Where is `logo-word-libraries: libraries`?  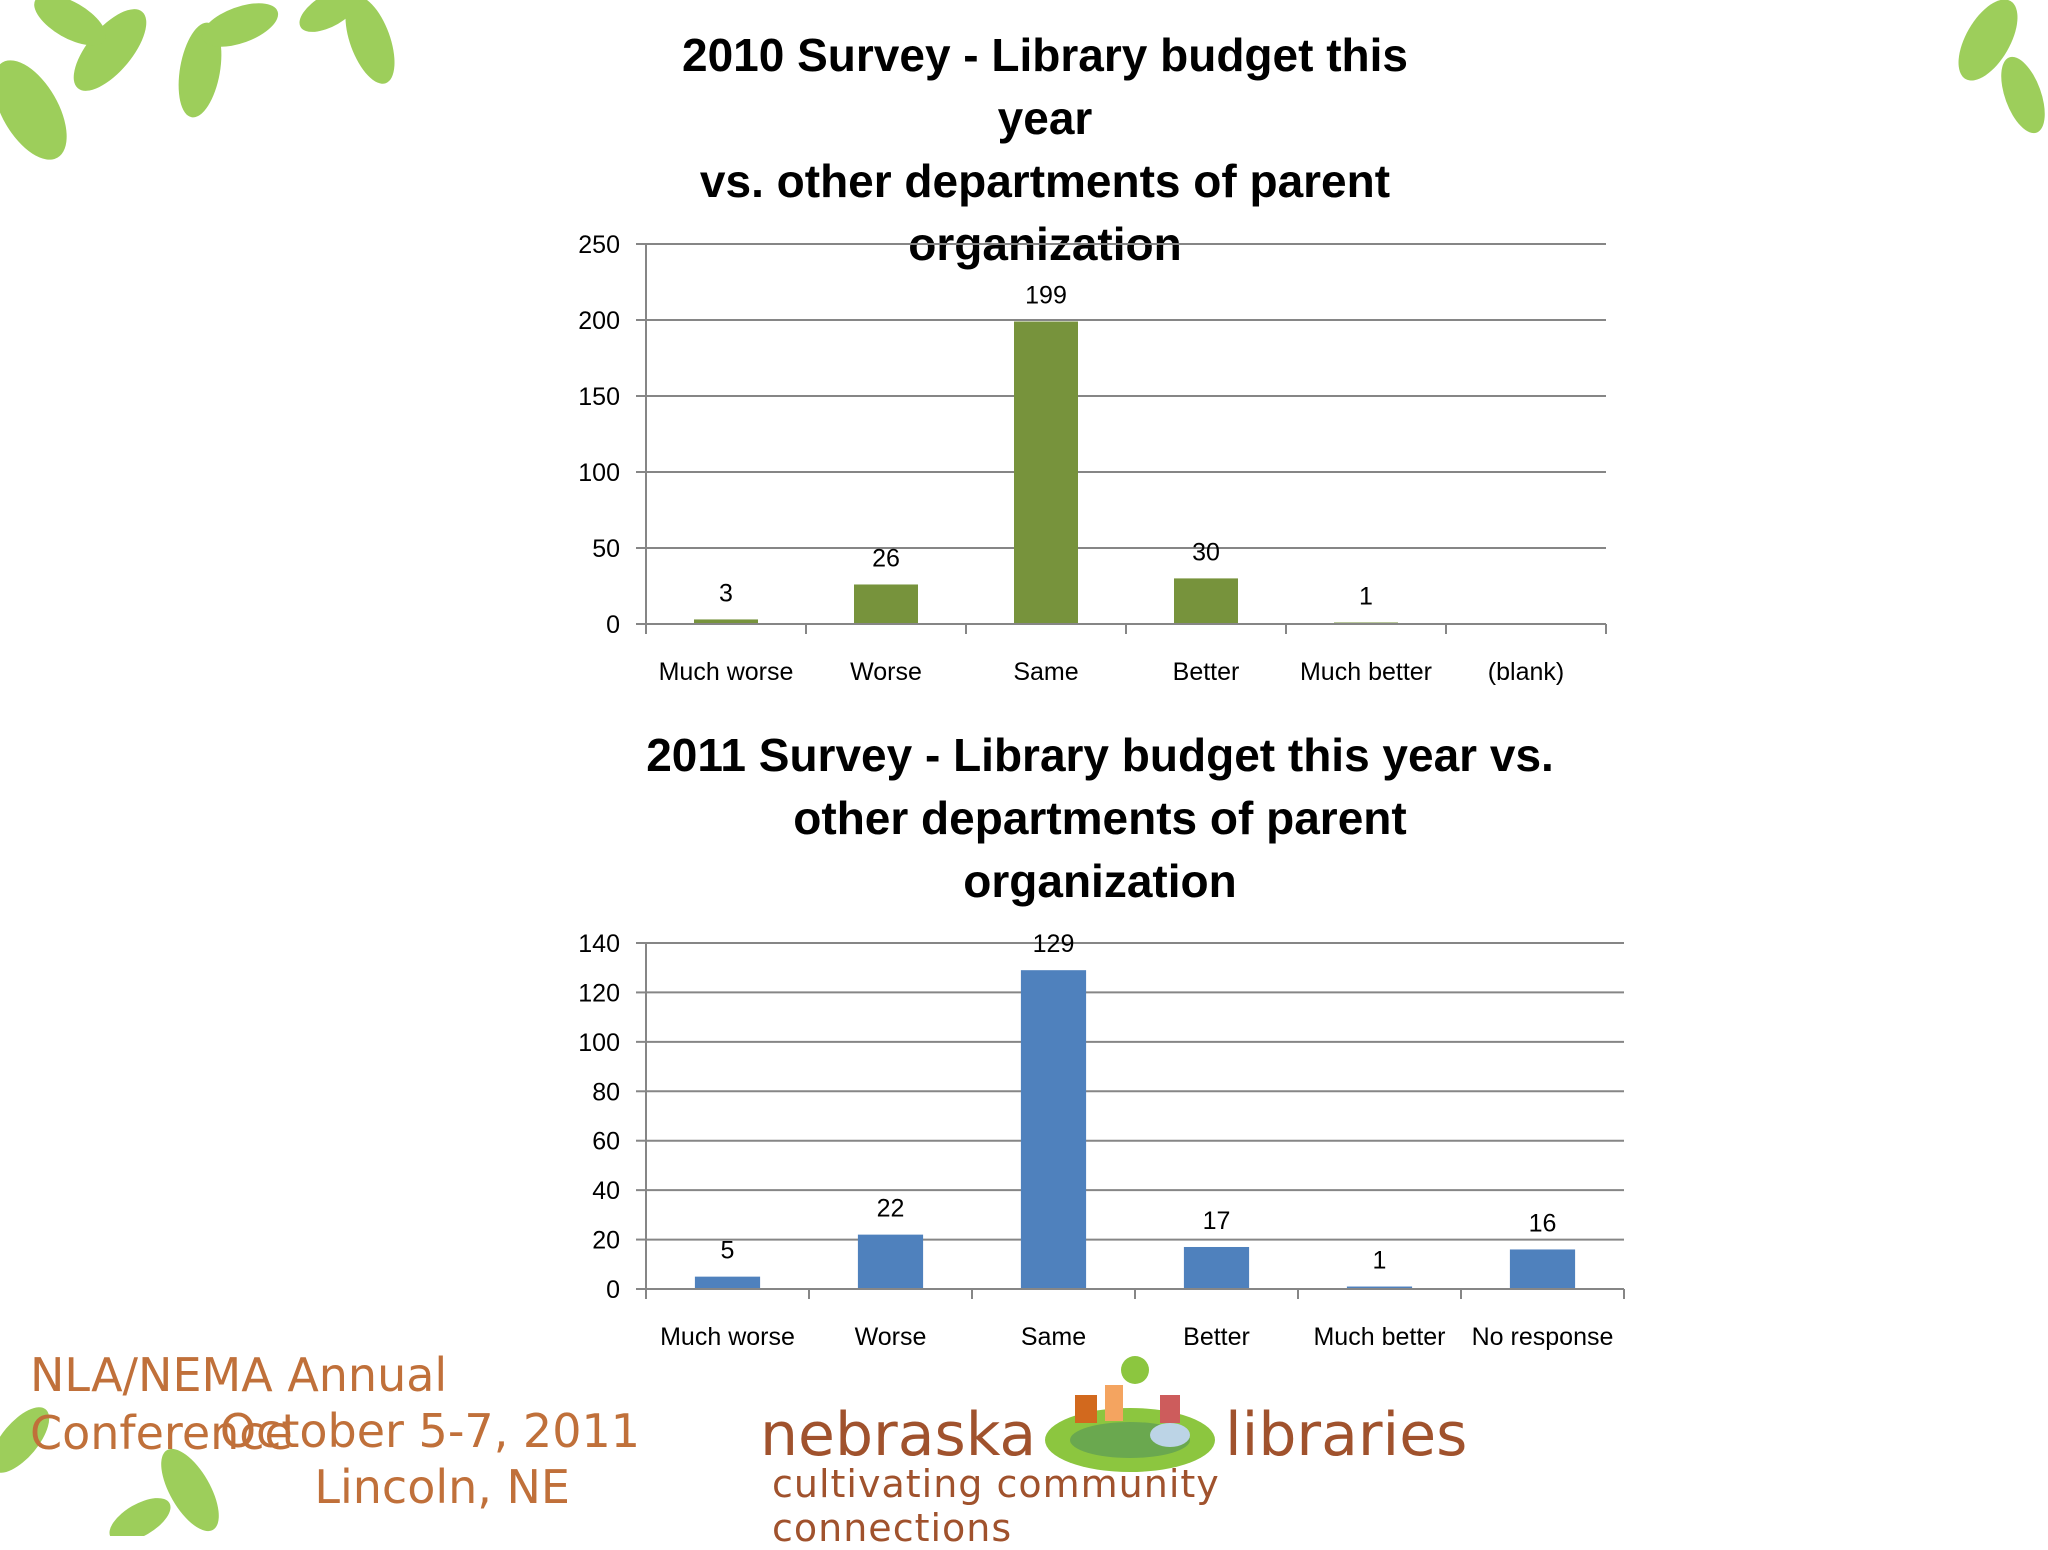 logo-word-libraries: libraries is located at coordinates (1346, 1435).